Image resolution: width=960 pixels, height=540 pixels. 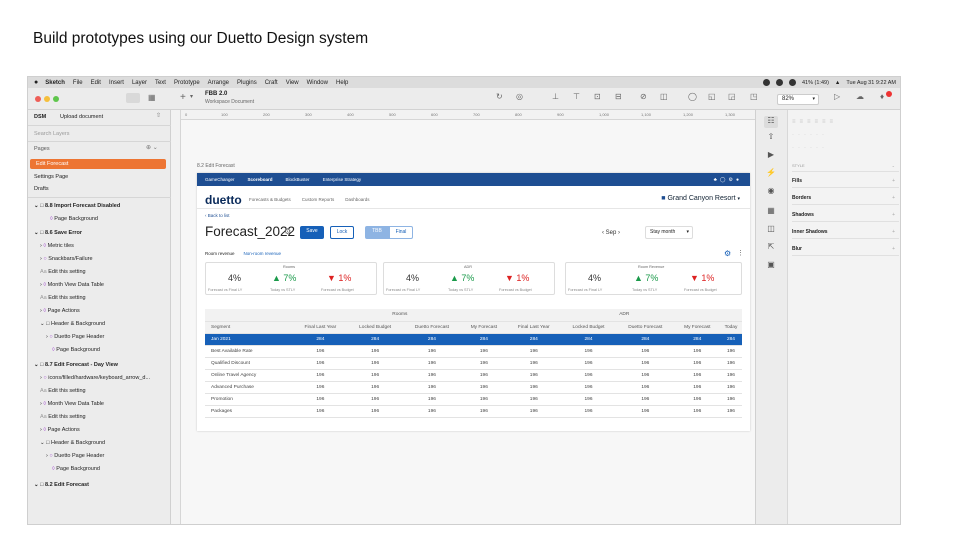 I want to click on menu-insert: Insert, so click(x=116, y=82).